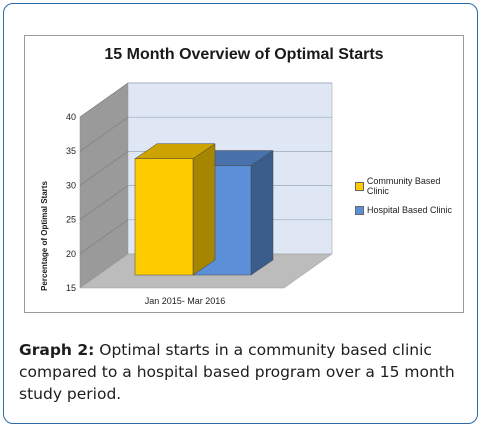 Image resolution: width=485 pixels, height=431 pixels. I want to click on y-axis-label: Percentage of Optimal Starts, so click(44, 236).